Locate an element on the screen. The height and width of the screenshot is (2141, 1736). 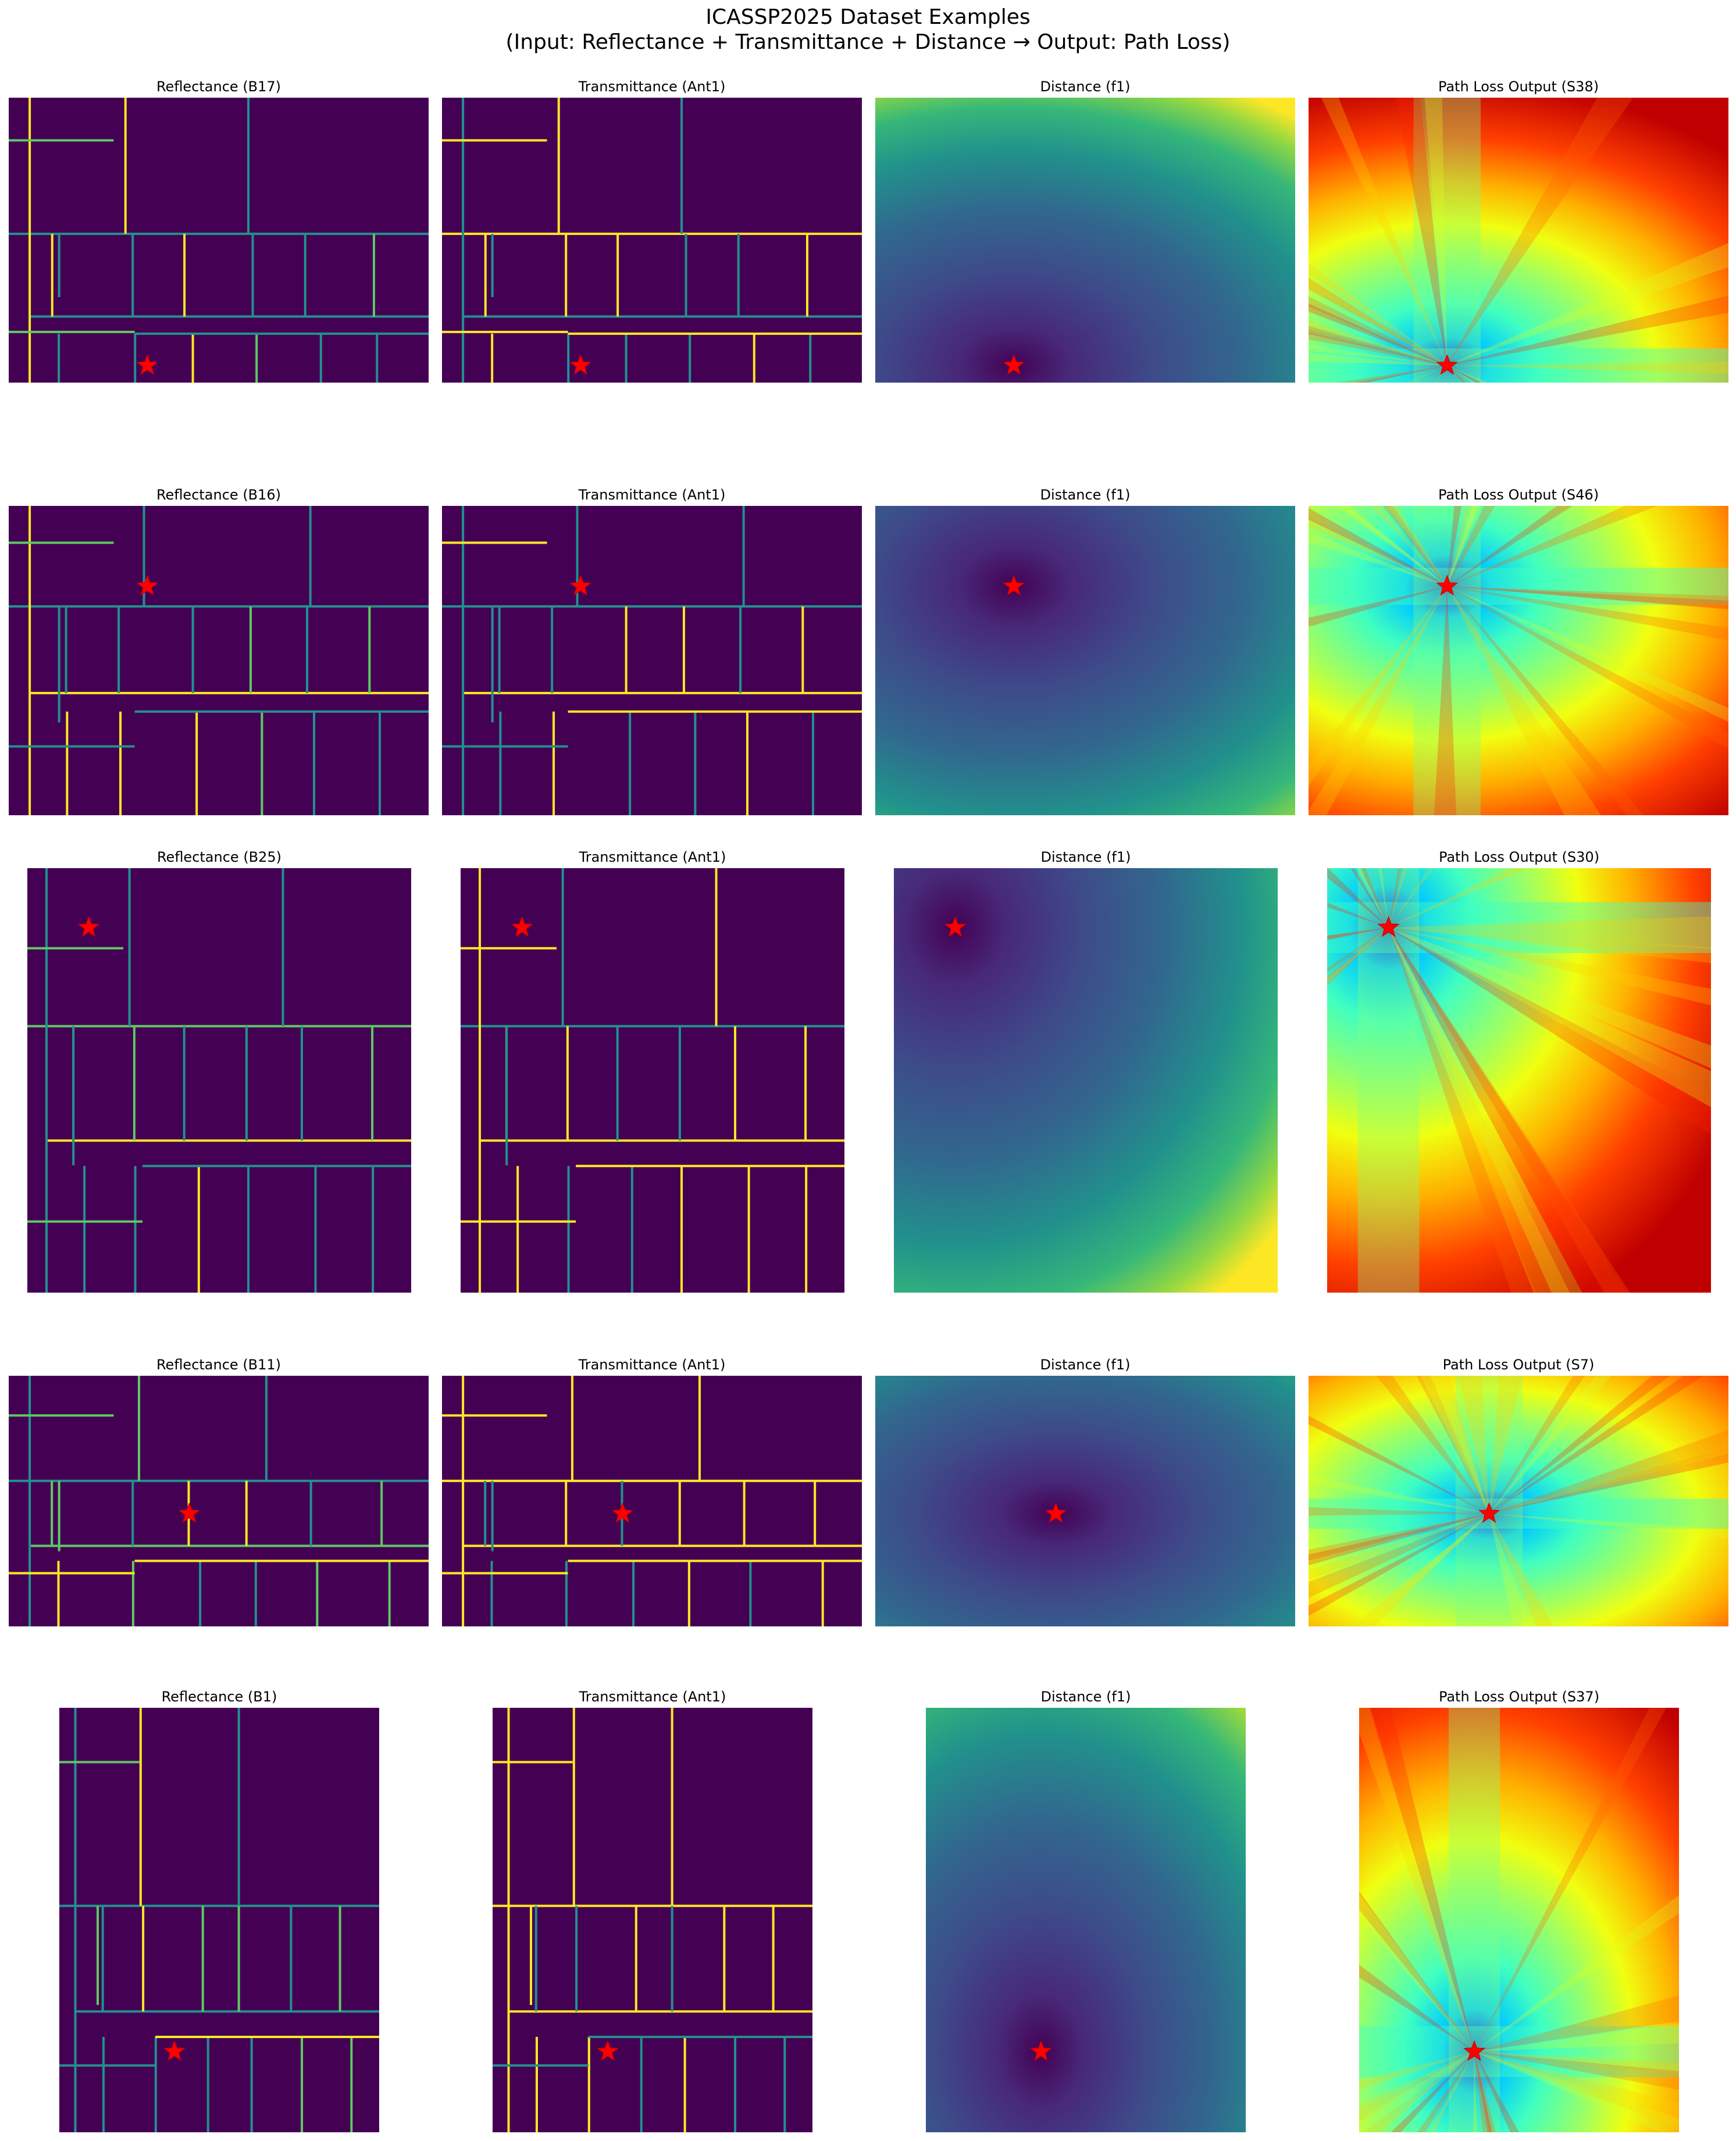
pathloss-panel-title: Path Loss Output (S30) is located at coordinates (1519, 857).